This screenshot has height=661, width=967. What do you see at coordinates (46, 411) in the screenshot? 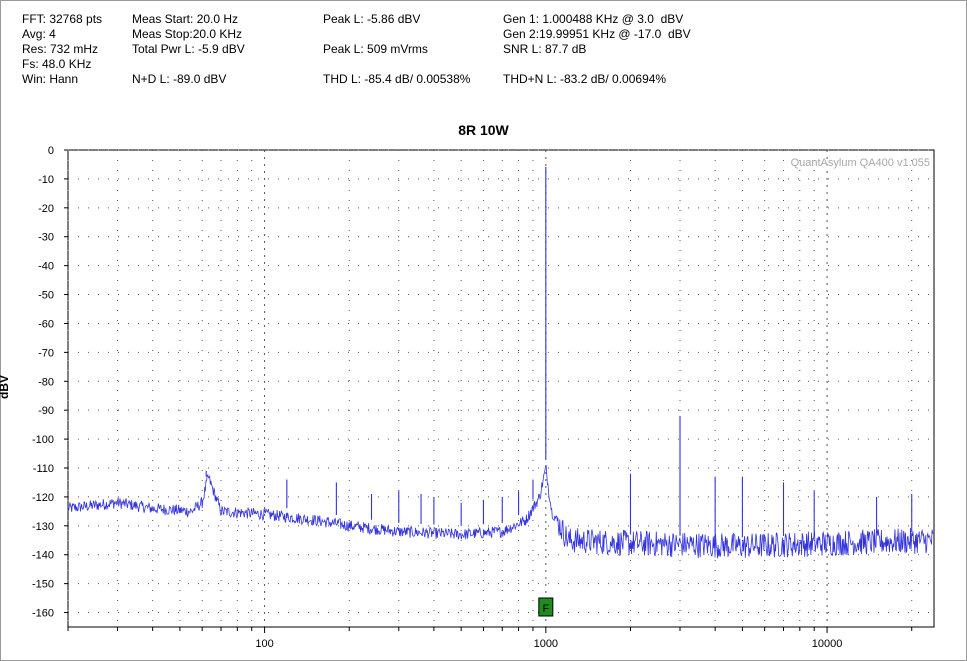
I see `y-tick-label: -90` at bounding box center [46, 411].